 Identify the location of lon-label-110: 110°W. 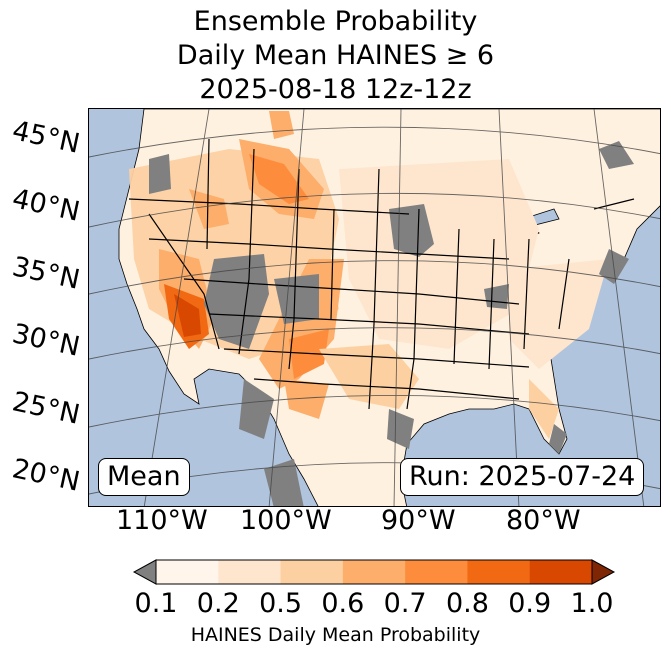
(162, 520).